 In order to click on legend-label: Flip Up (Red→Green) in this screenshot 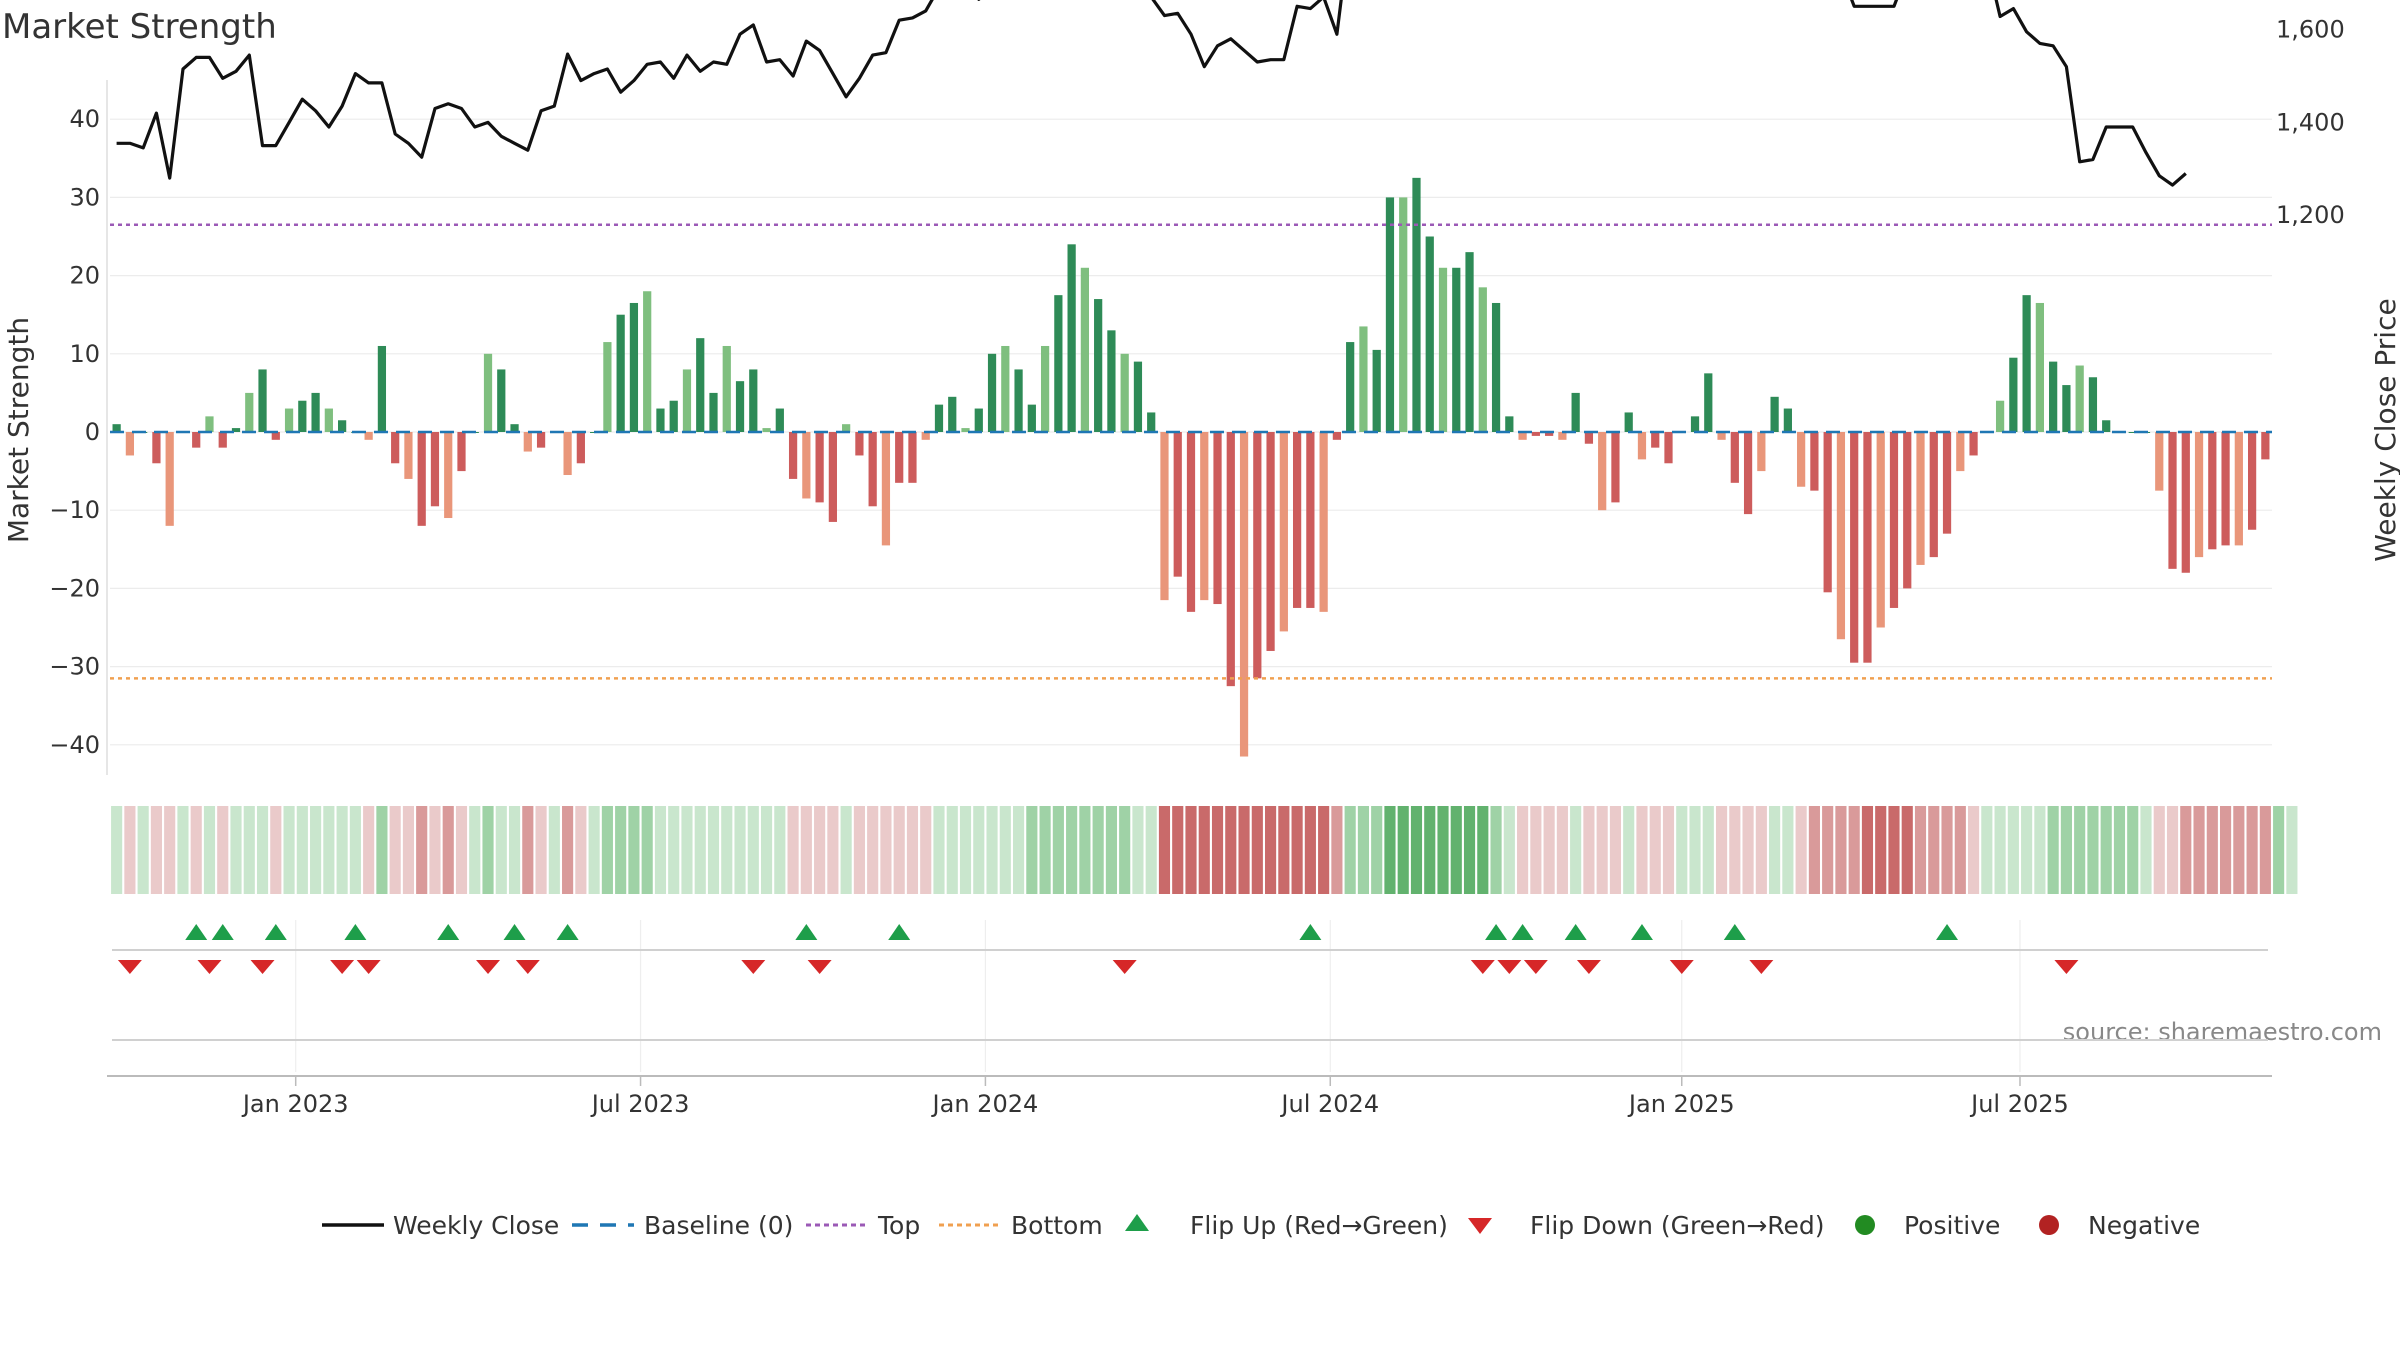, I will do `click(1319, 1225)`.